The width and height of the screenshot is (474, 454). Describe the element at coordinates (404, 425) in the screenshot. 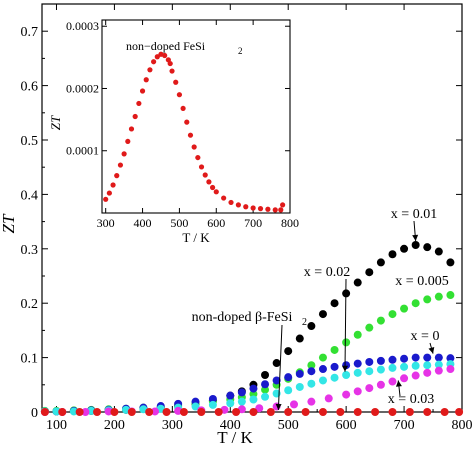

I see `x-tick-label: 700` at that location.